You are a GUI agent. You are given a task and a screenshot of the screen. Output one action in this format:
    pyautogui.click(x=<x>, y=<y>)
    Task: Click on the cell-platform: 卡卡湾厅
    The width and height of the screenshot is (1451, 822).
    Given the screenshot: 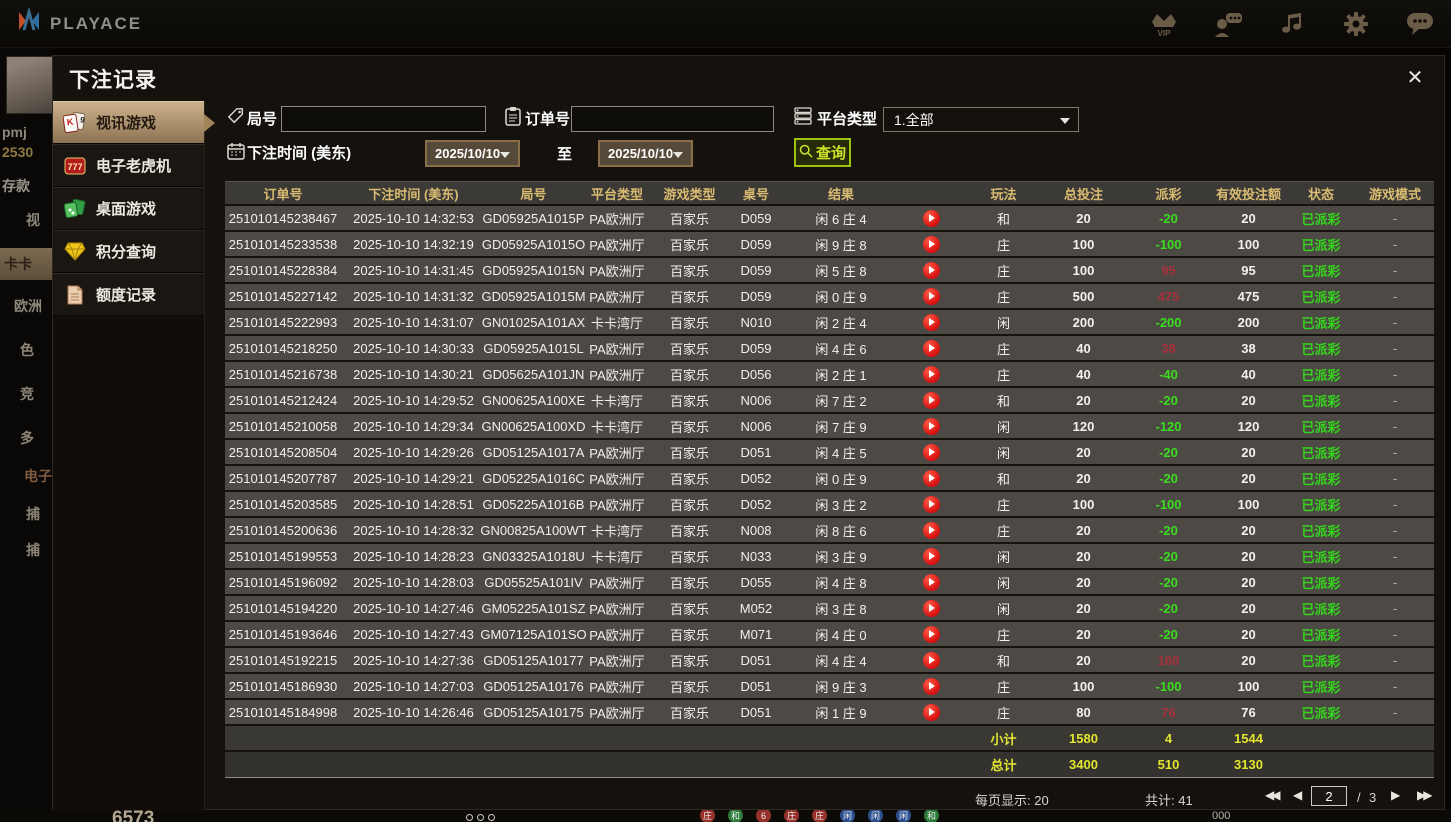 What is the action you would take?
    pyautogui.click(x=616, y=557)
    